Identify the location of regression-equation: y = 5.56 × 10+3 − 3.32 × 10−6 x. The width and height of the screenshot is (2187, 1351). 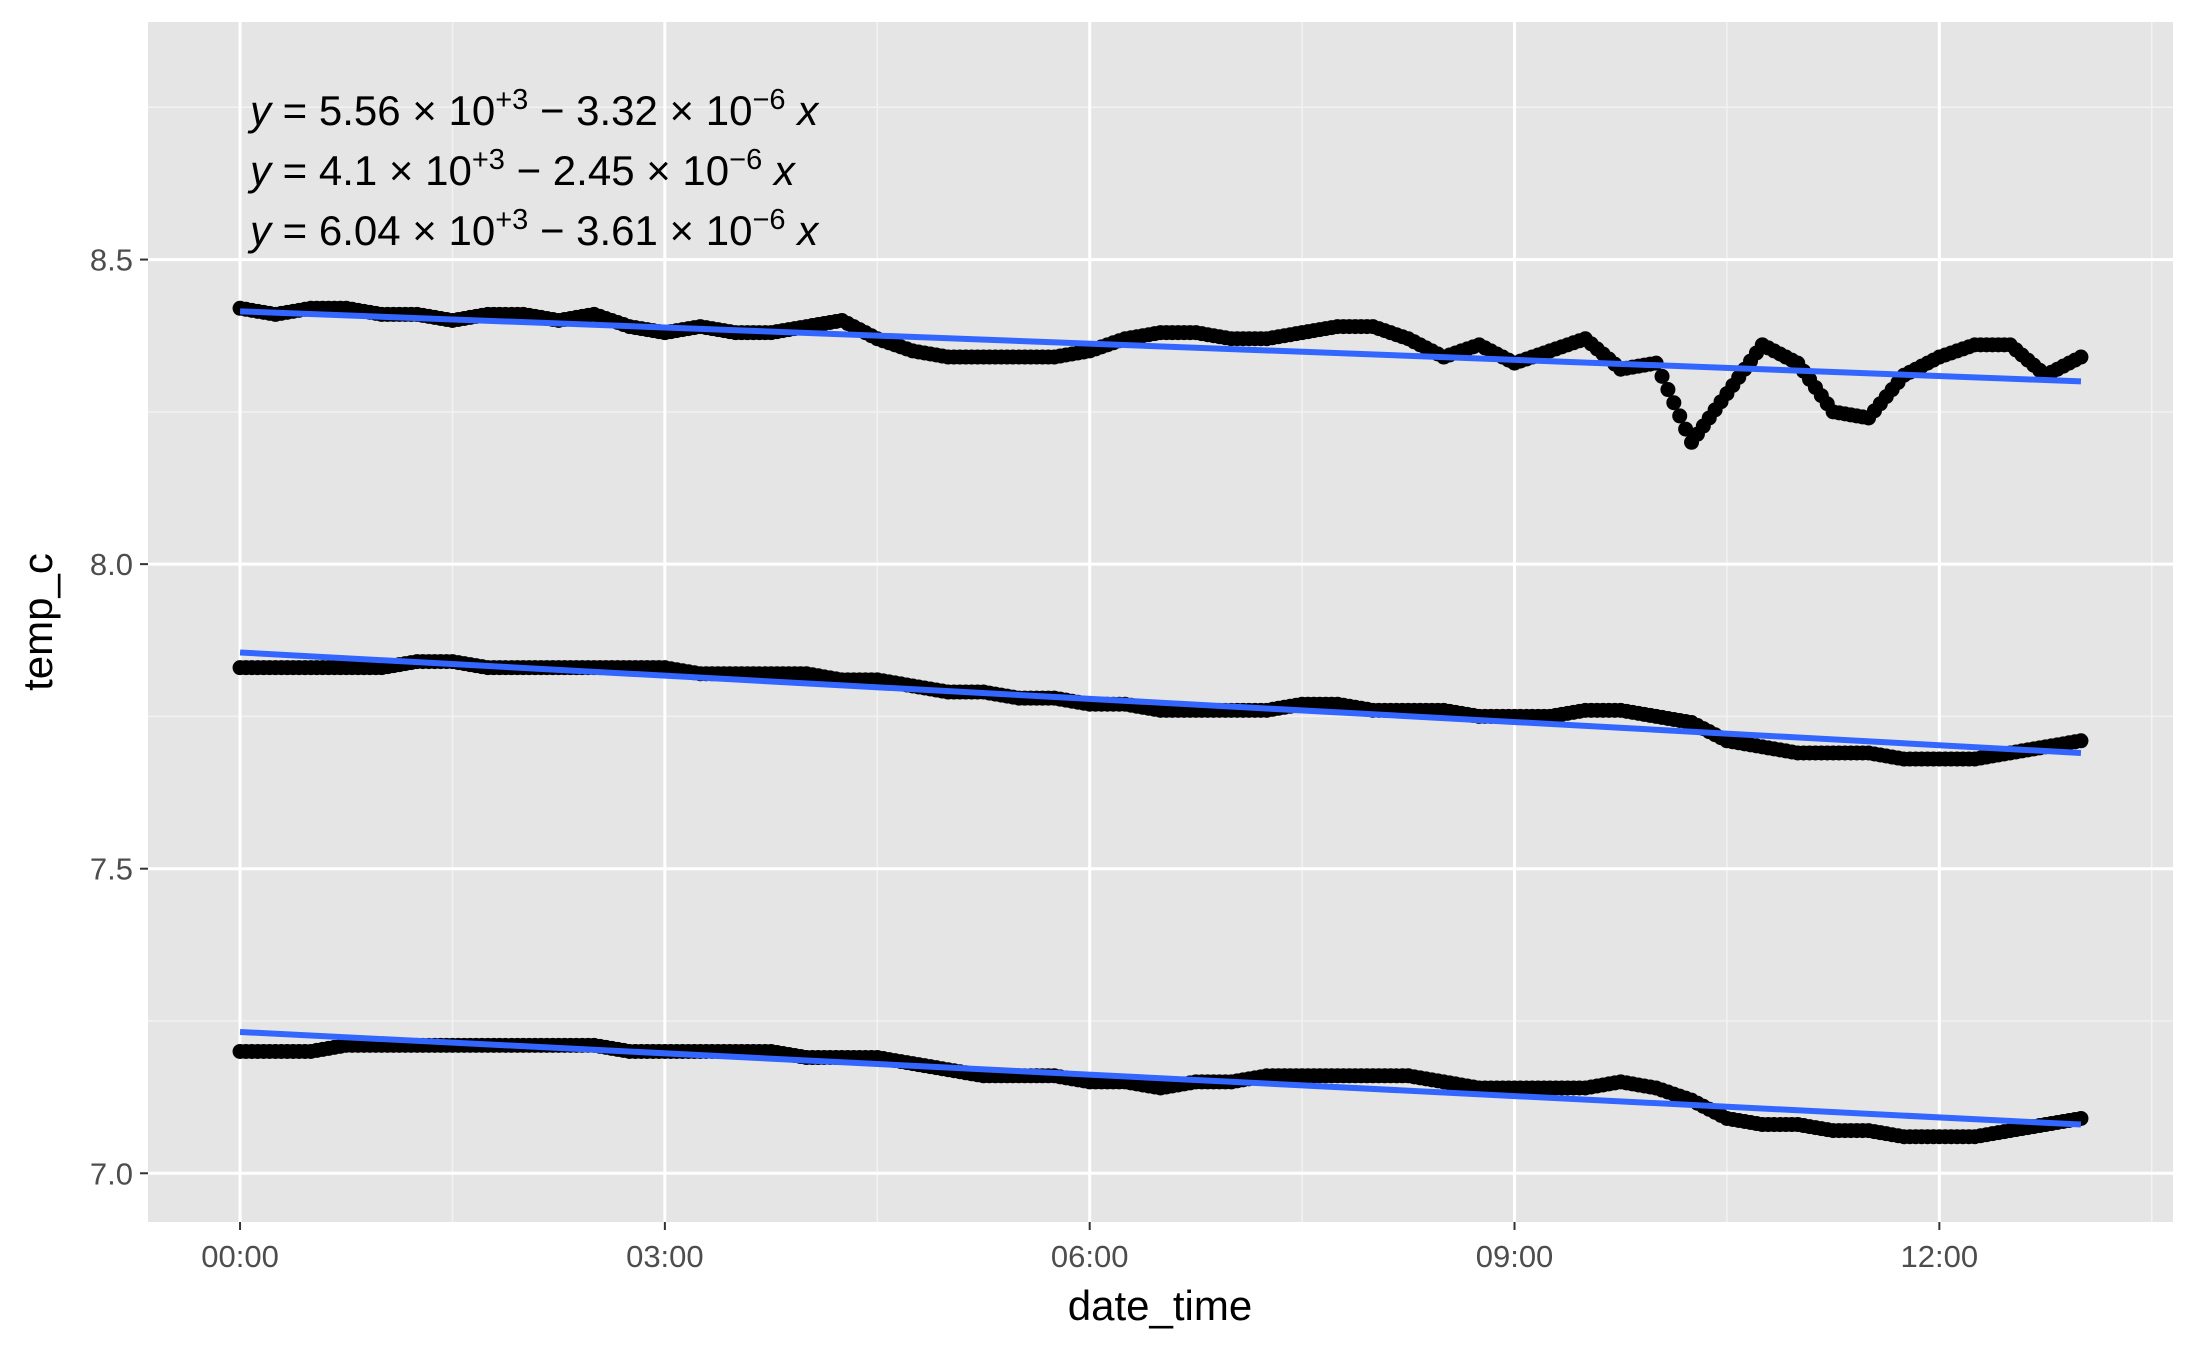
(533, 109).